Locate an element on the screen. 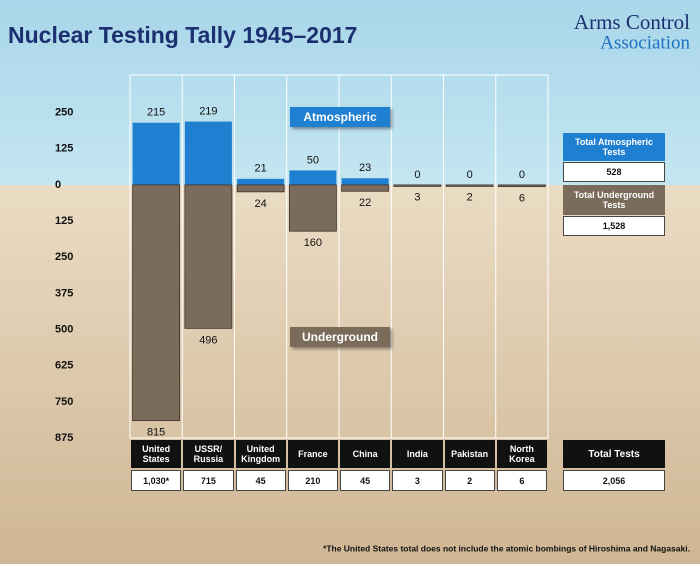 Image resolution: width=700 pixels, height=564 pixels. total-cell: 715 is located at coordinates (208, 480).